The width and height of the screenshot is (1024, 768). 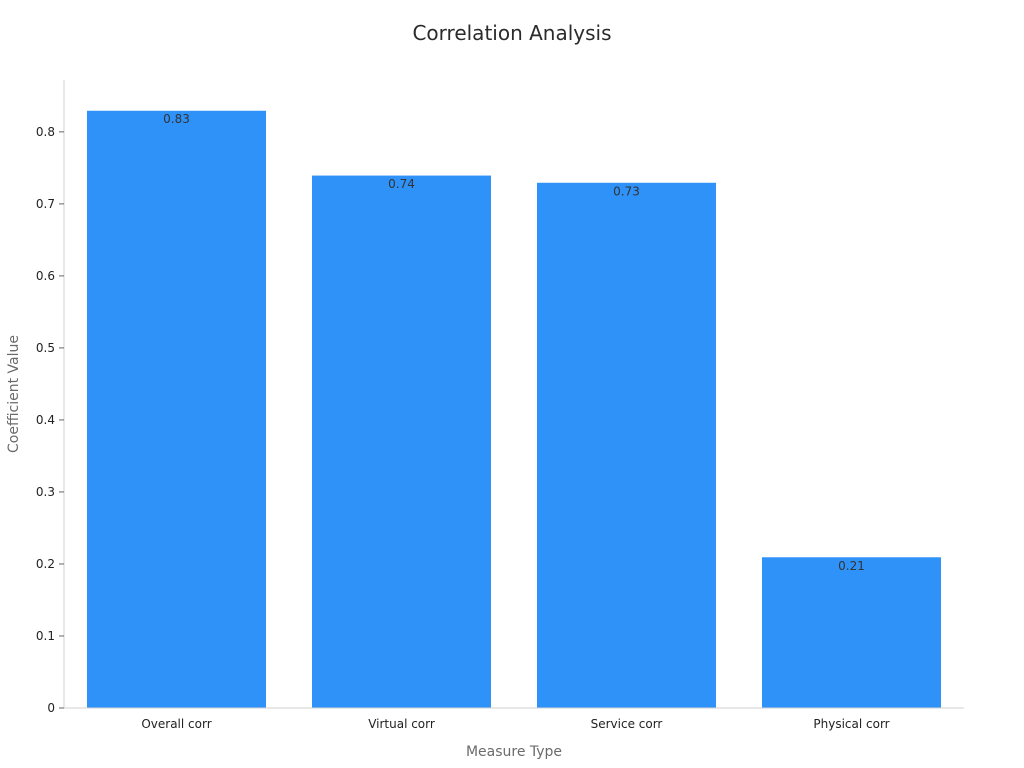 I want to click on x-tick-label: Virtual corr, so click(x=401, y=724).